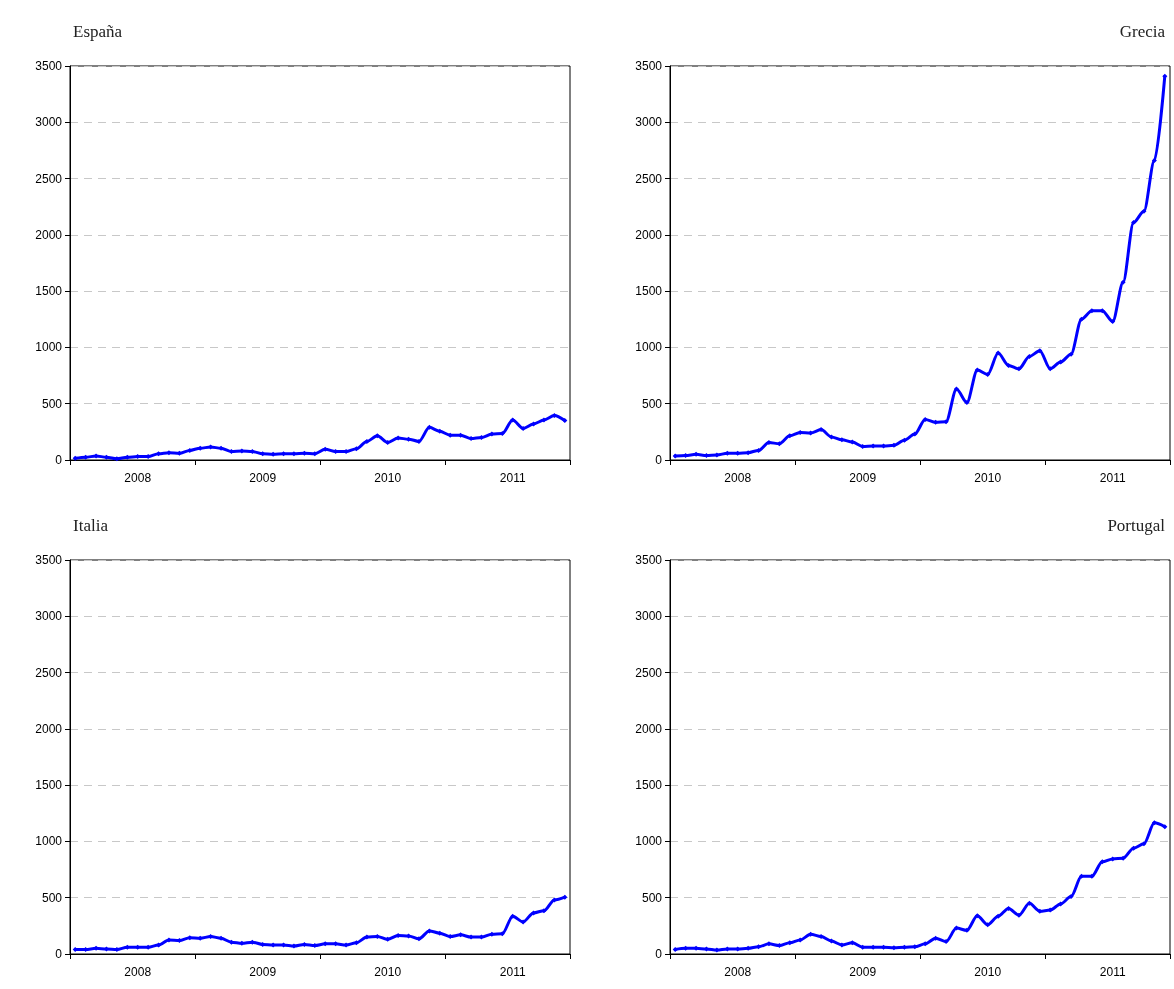  I want to click on chart-title: Grecia, so click(1142, 31).